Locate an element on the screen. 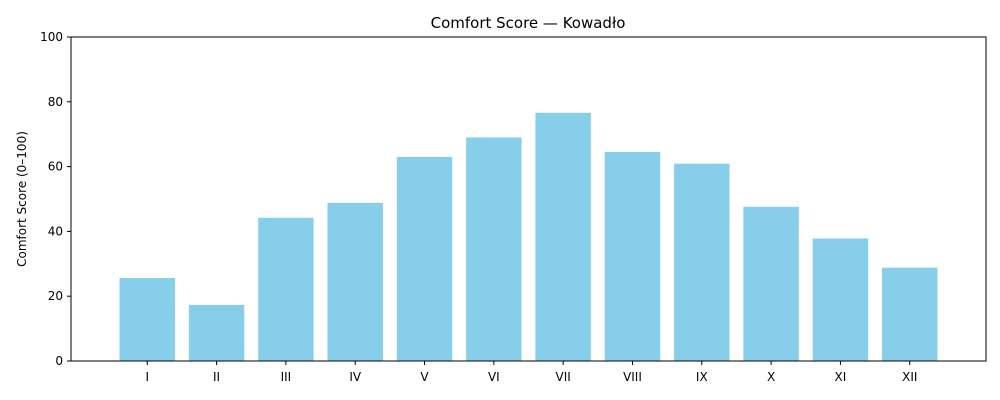 The width and height of the screenshot is (1000, 400). bar-X is located at coordinates (771, 283).